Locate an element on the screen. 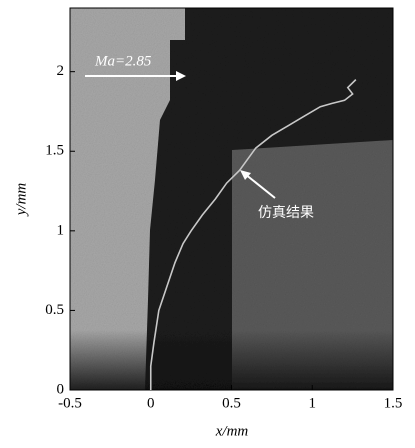  x-tick-label: 0 is located at coordinates (151, 403).